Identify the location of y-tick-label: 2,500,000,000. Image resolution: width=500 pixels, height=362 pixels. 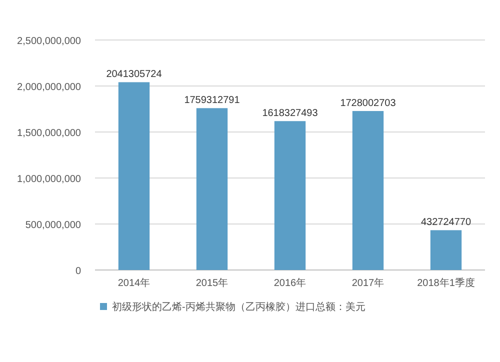
(49, 41).